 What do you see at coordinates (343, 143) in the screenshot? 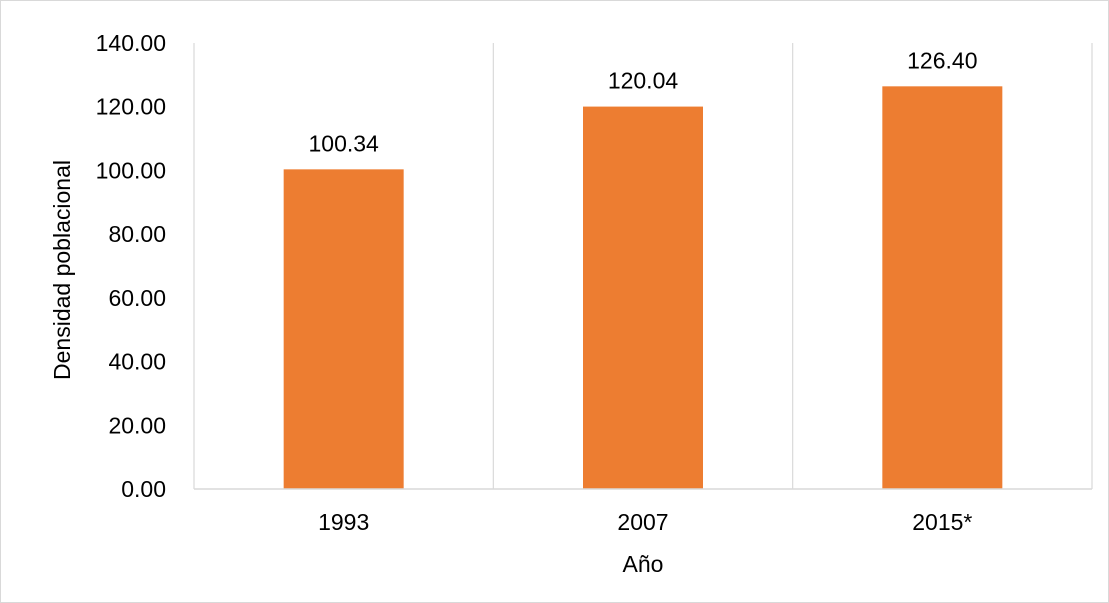
I see `data-label: 100.34` at bounding box center [343, 143].